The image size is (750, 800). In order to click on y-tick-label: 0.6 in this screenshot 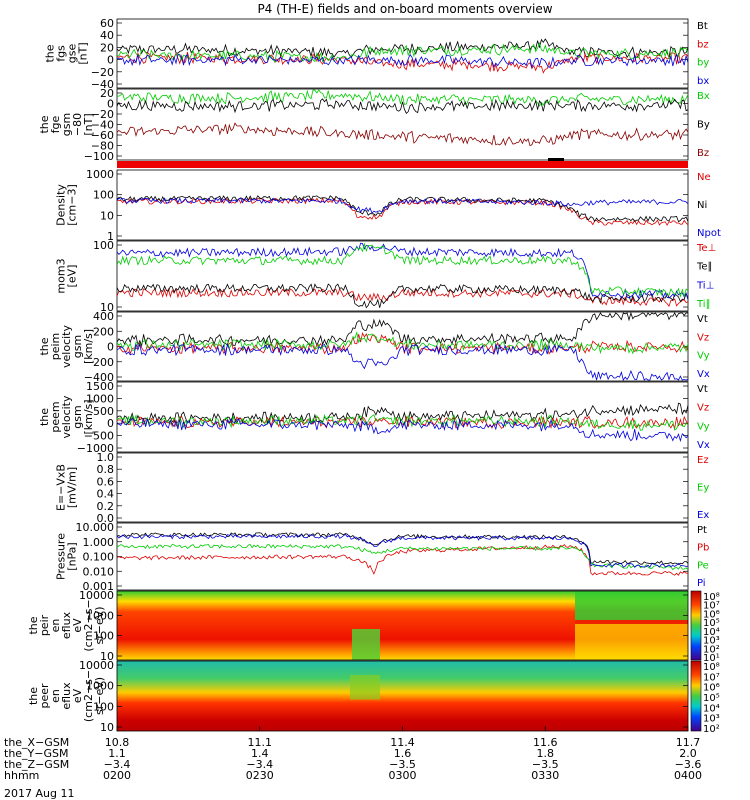, I will do `click(106, 481)`.